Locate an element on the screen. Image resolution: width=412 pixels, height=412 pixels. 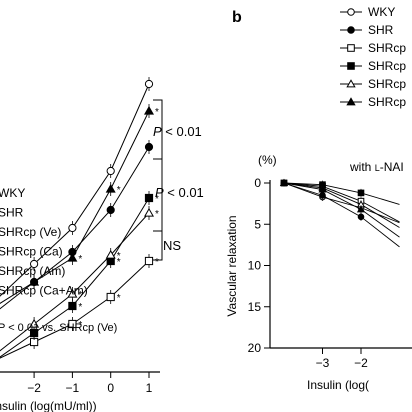
right-legend: WKY SHR SHRcp SHRcp SHRcp SHRcp is located at coordinates (373, 57).